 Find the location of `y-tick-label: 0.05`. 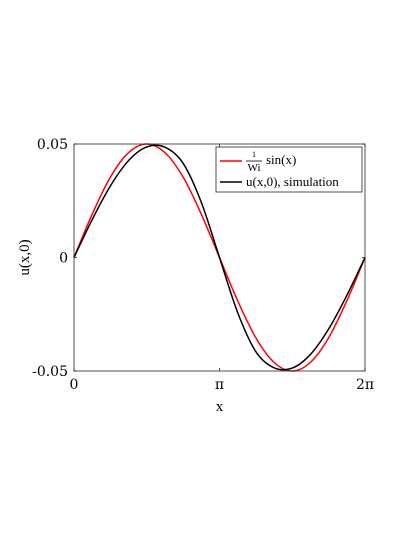

y-tick-label: 0.05 is located at coordinates (52, 145).